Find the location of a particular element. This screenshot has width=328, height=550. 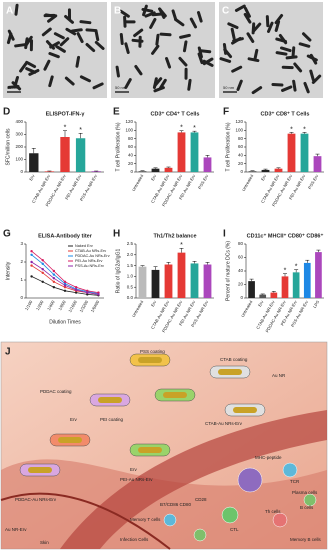

scale-label: 50 nm is located at coordinates (229, 87).